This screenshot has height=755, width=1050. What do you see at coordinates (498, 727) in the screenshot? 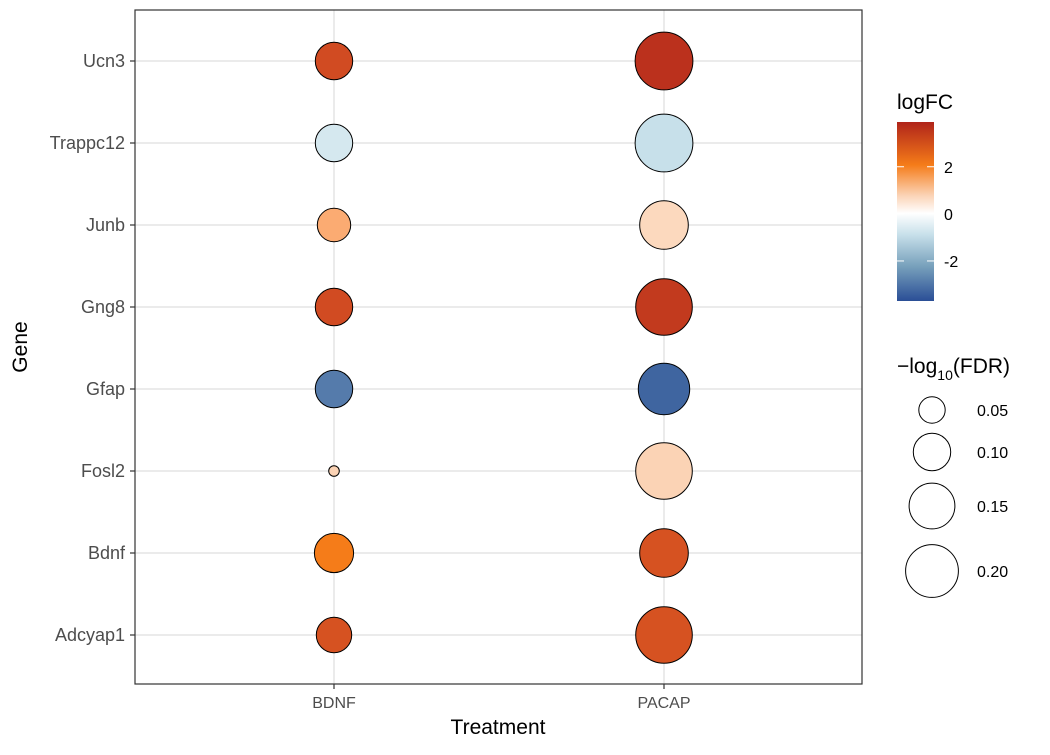
I see `x-axis-title: Treatment` at bounding box center [498, 727].